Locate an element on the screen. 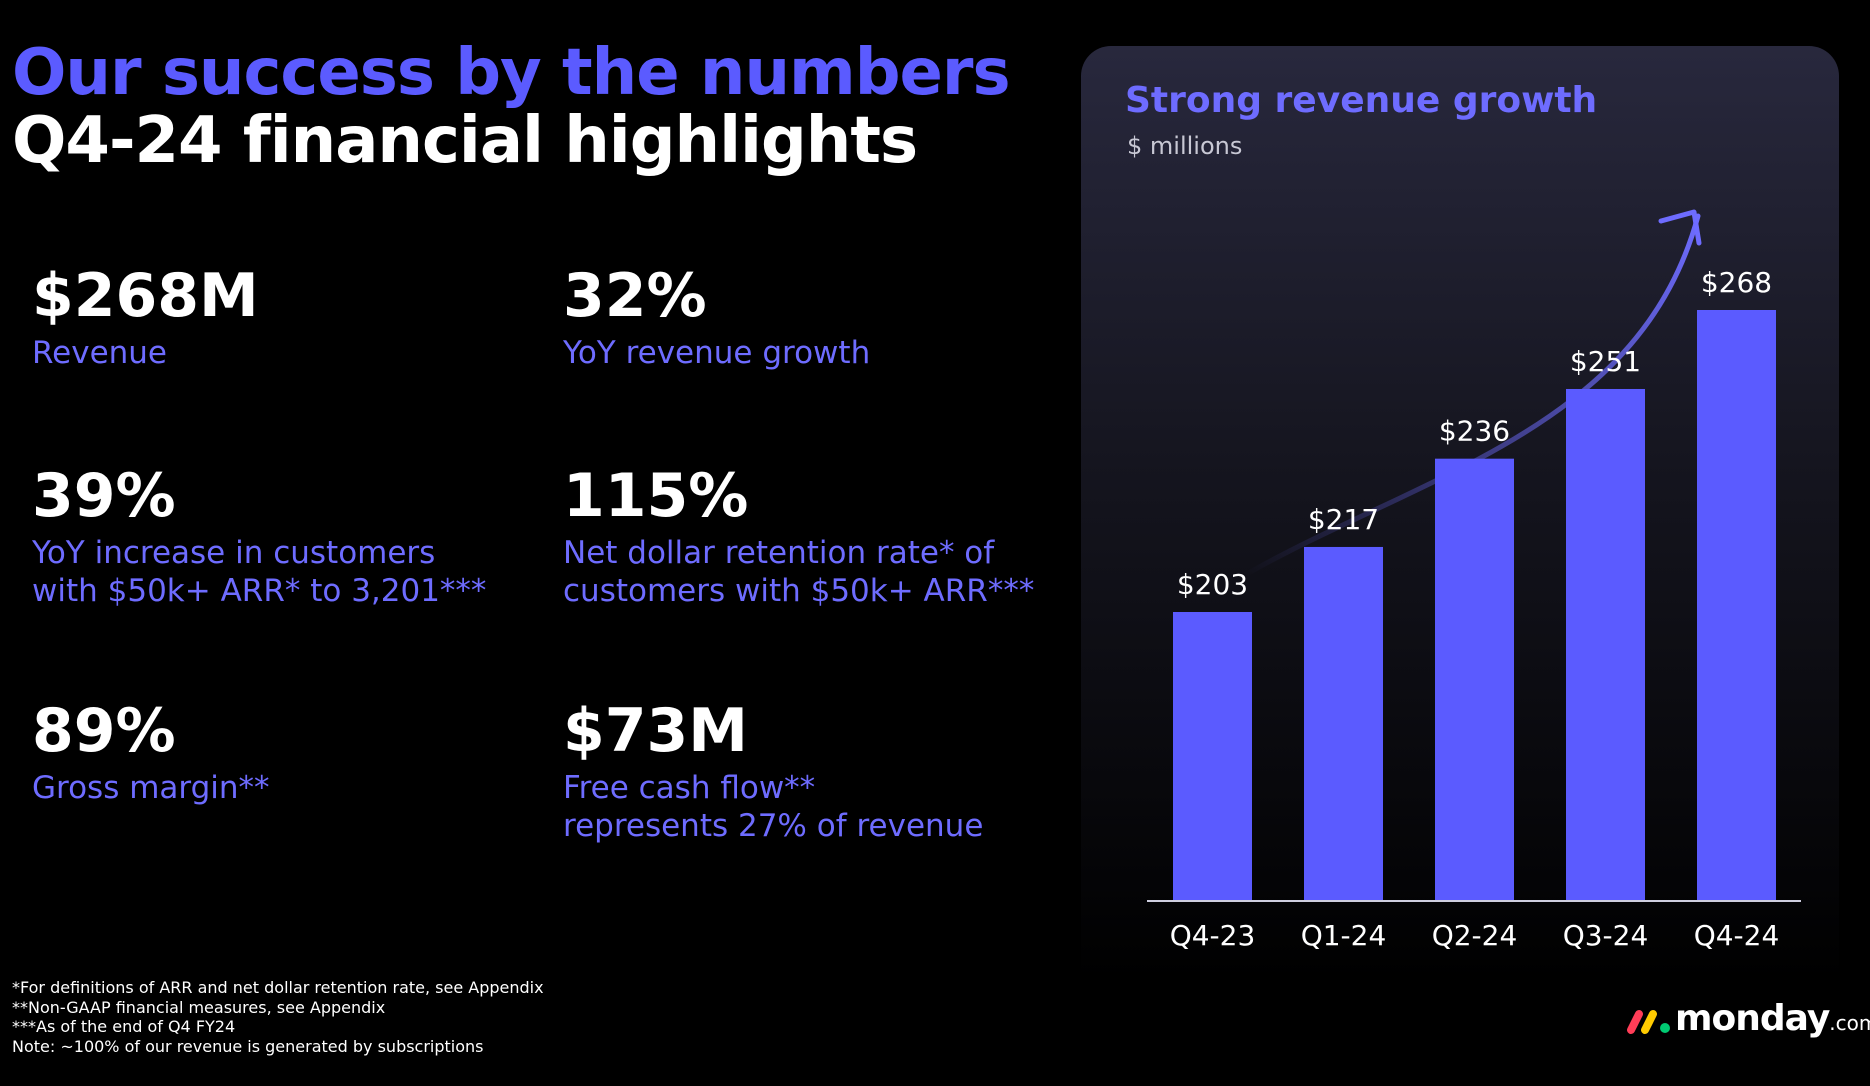 The width and height of the screenshot is (1870, 1086). metric-label-line-2: represents 27% of revenue is located at coordinates (773, 826).